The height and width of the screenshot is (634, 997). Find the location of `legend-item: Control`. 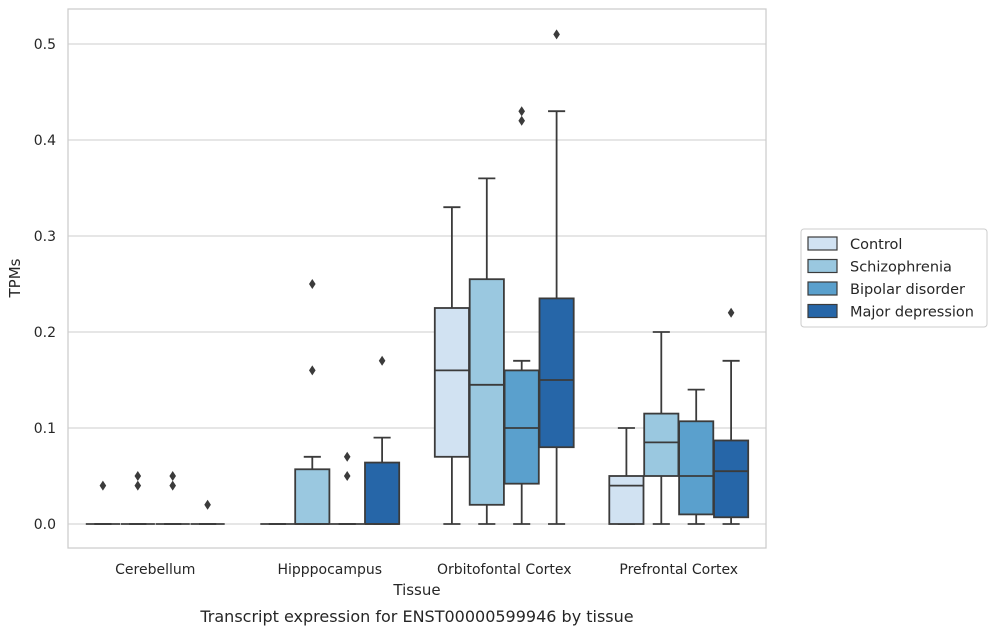

legend-item: Control is located at coordinates (854, 244).